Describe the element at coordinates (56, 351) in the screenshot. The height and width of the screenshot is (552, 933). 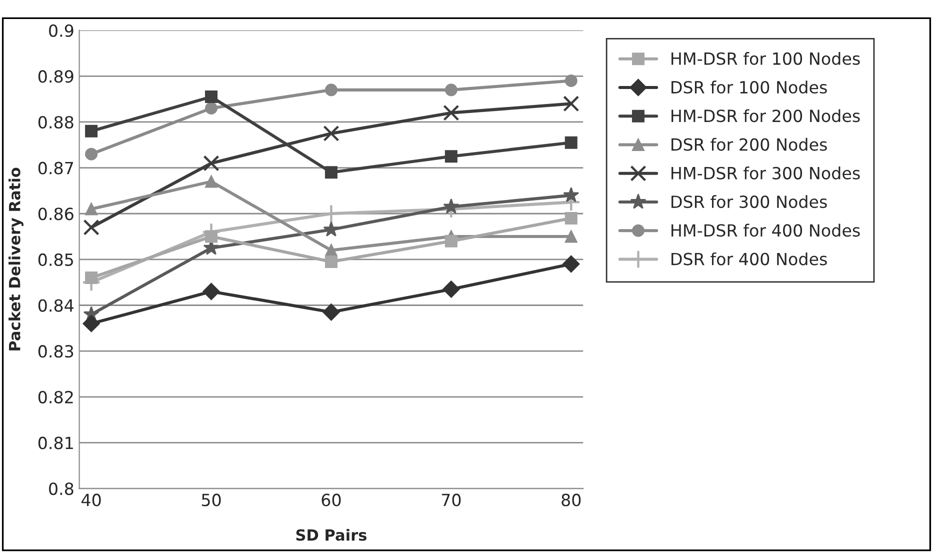
I see `y-tick-label: 0.83` at that location.